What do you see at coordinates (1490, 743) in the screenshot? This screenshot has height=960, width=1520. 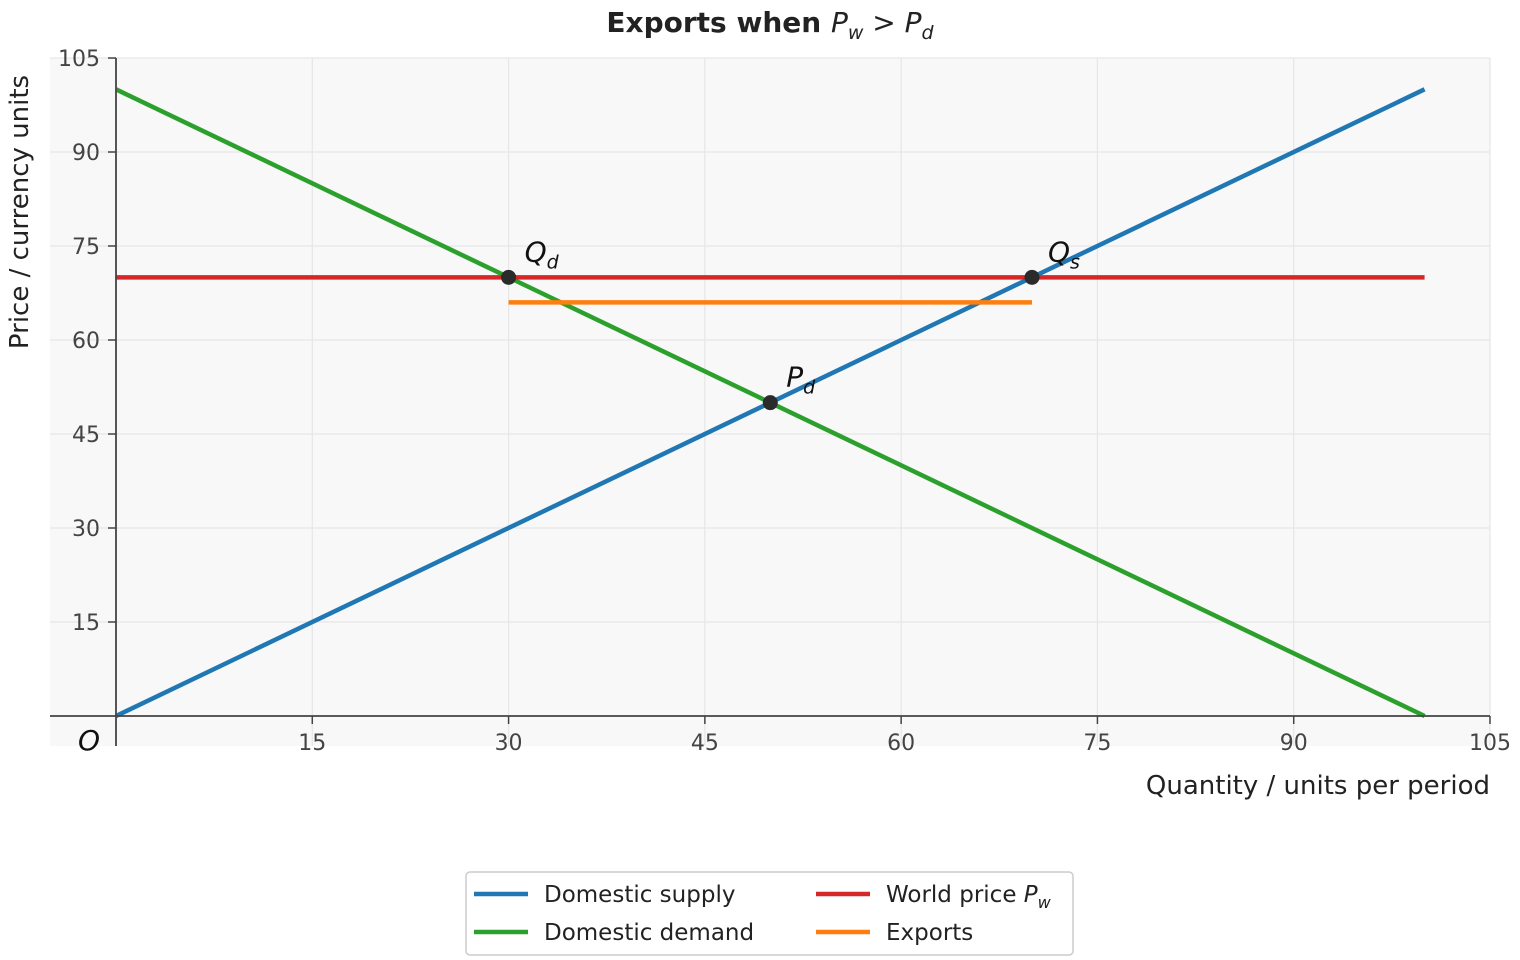 I see `x-tick-label: 105` at bounding box center [1490, 743].